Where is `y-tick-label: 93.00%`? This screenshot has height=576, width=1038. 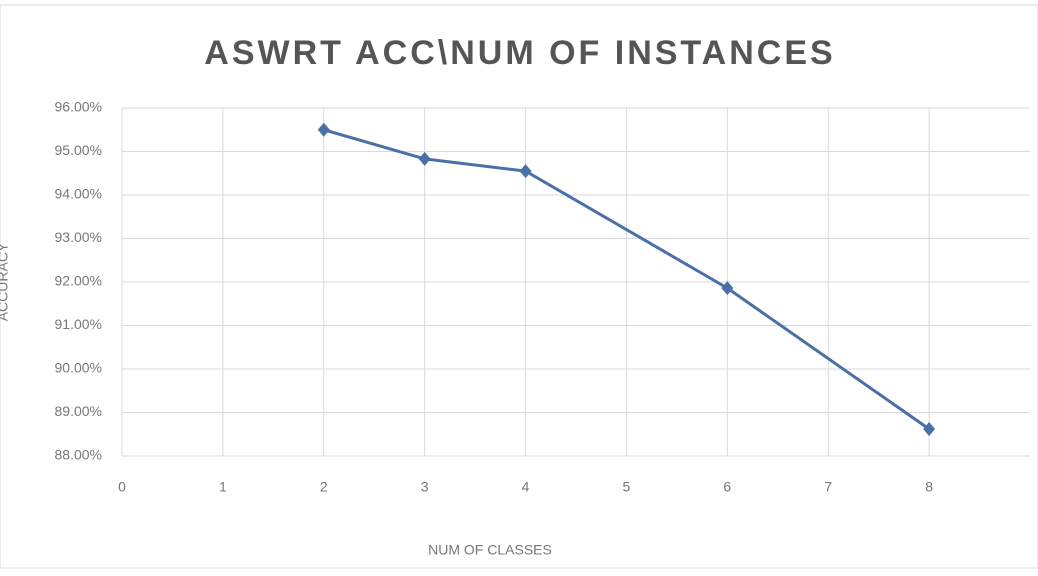
y-tick-label: 93.00% is located at coordinates (78, 237).